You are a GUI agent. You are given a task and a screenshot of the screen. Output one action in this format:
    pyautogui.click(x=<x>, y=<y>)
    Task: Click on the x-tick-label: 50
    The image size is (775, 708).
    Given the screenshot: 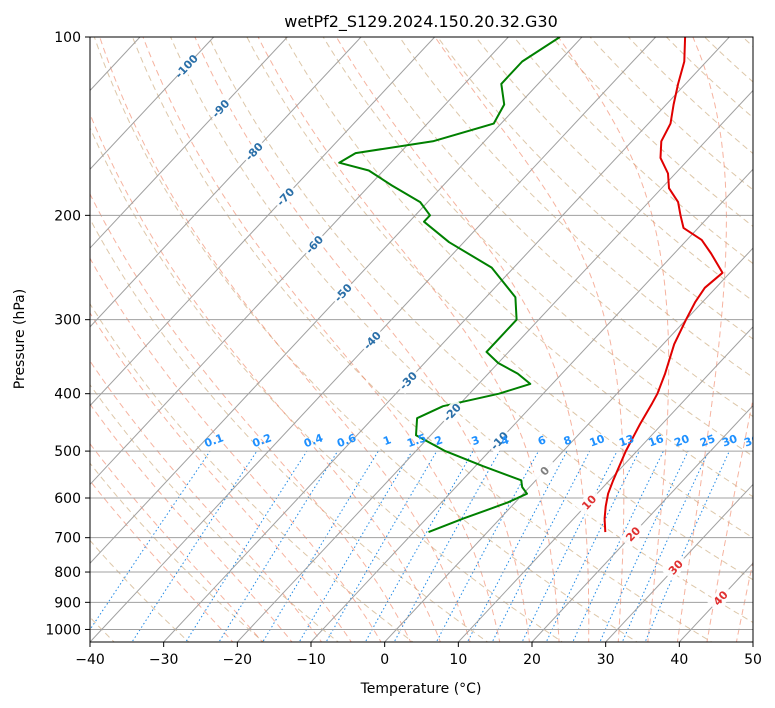 What is the action you would take?
    pyautogui.click(x=753, y=660)
    